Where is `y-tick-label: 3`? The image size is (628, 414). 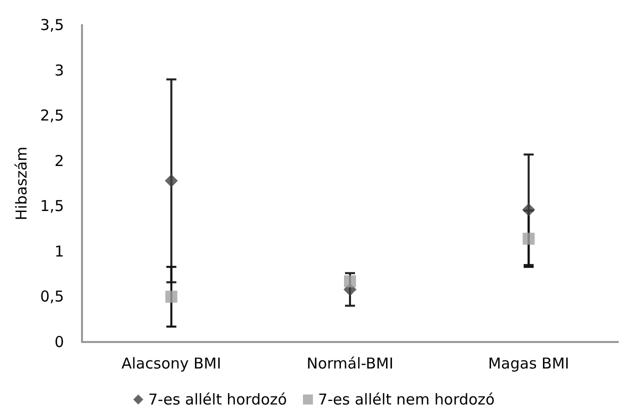
y-tick-label: 3 is located at coordinates (59, 70).